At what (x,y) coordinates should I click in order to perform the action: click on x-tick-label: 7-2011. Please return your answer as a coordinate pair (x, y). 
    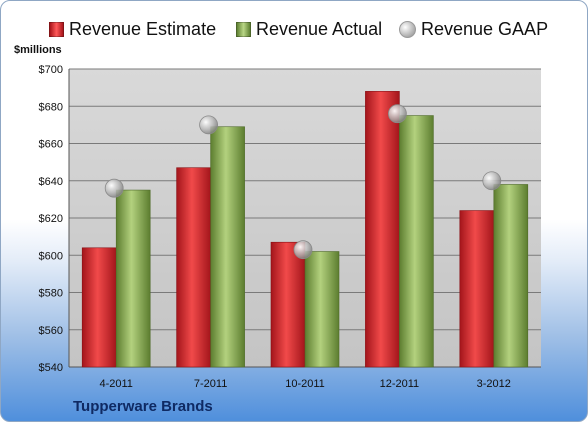
    Looking at the image, I should click on (210, 384).